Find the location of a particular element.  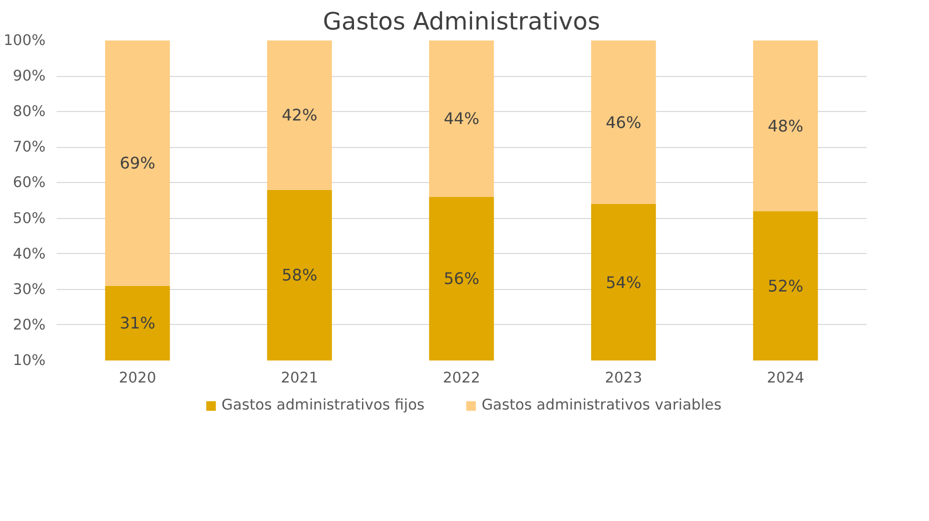

y-tick-label: 30% is located at coordinates (29, 289).